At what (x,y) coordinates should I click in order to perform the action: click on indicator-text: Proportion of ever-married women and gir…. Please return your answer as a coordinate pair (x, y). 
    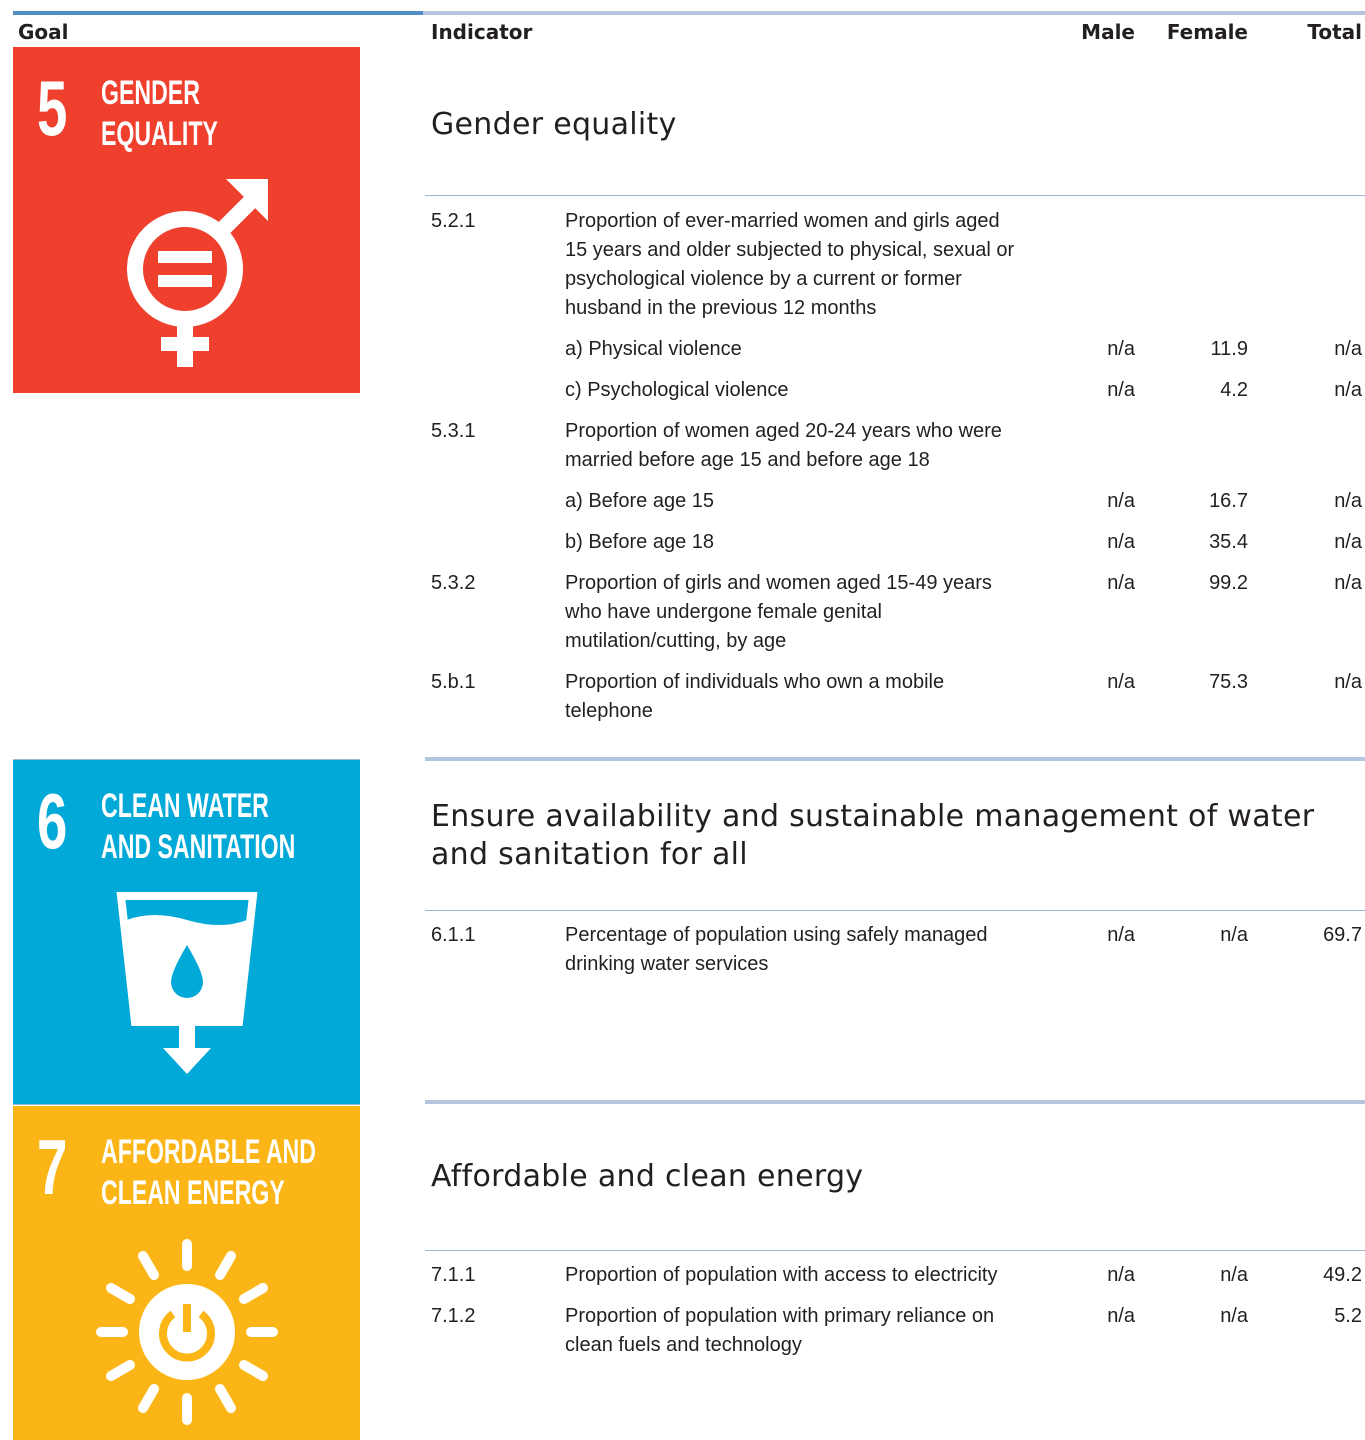
    Looking at the image, I should click on (790, 264).